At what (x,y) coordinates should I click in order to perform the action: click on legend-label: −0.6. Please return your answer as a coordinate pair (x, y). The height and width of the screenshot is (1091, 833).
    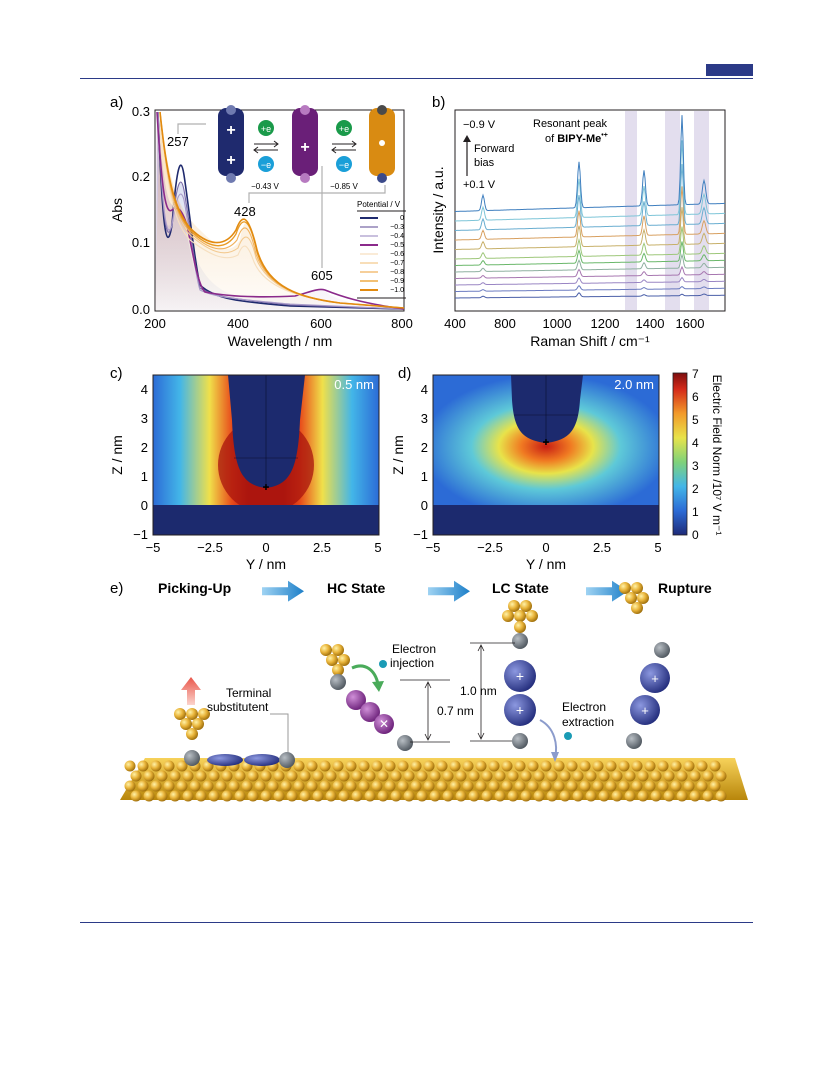
    Looking at the image, I should click on (397, 254).